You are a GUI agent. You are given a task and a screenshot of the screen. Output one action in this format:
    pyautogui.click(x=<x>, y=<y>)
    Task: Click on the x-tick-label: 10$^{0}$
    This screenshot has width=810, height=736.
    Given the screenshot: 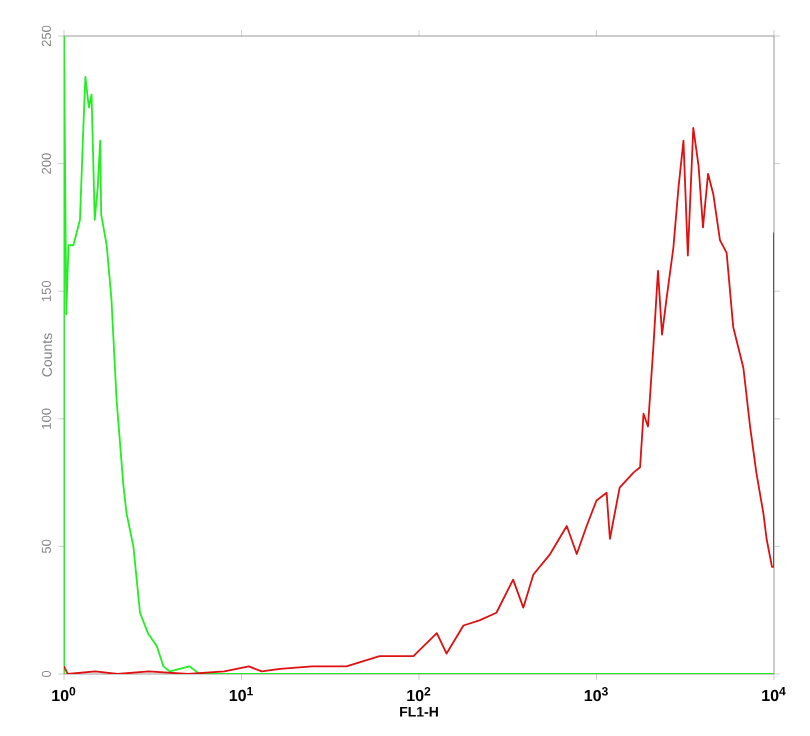 What is the action you would take?
    pyautogui.click(x=64, y=694)
    